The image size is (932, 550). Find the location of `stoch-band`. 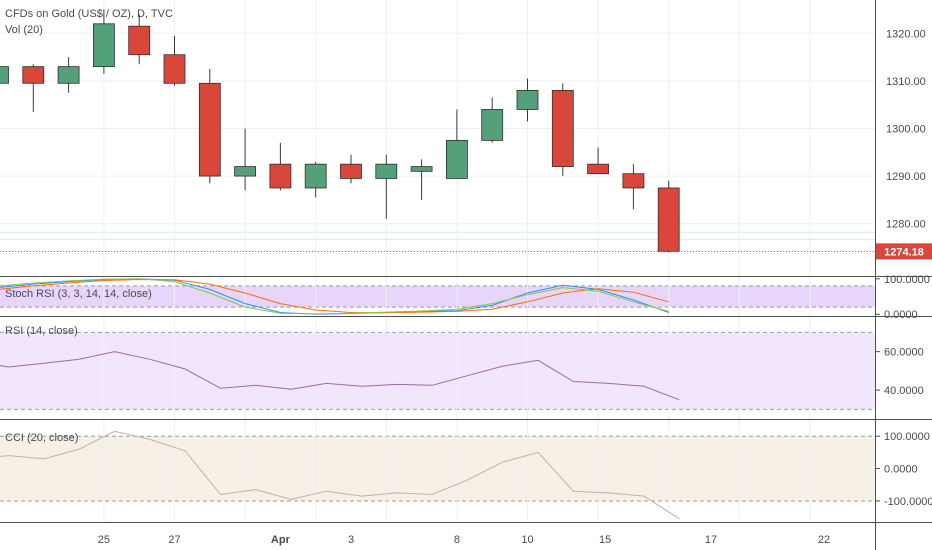

stoch-band is located at coordinates (437, 296).